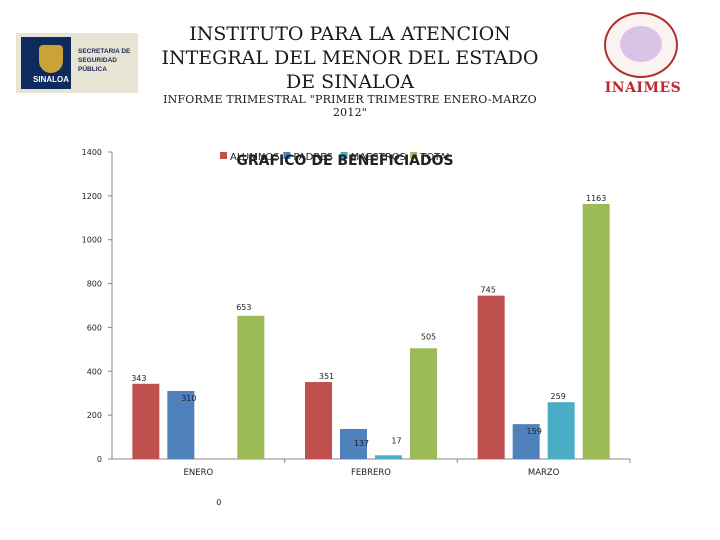  What do you see at coordinates (378, 157) in the screenshot?
I see `legend-label-maestros: MAESTROS` at bounding box center [378, 157].